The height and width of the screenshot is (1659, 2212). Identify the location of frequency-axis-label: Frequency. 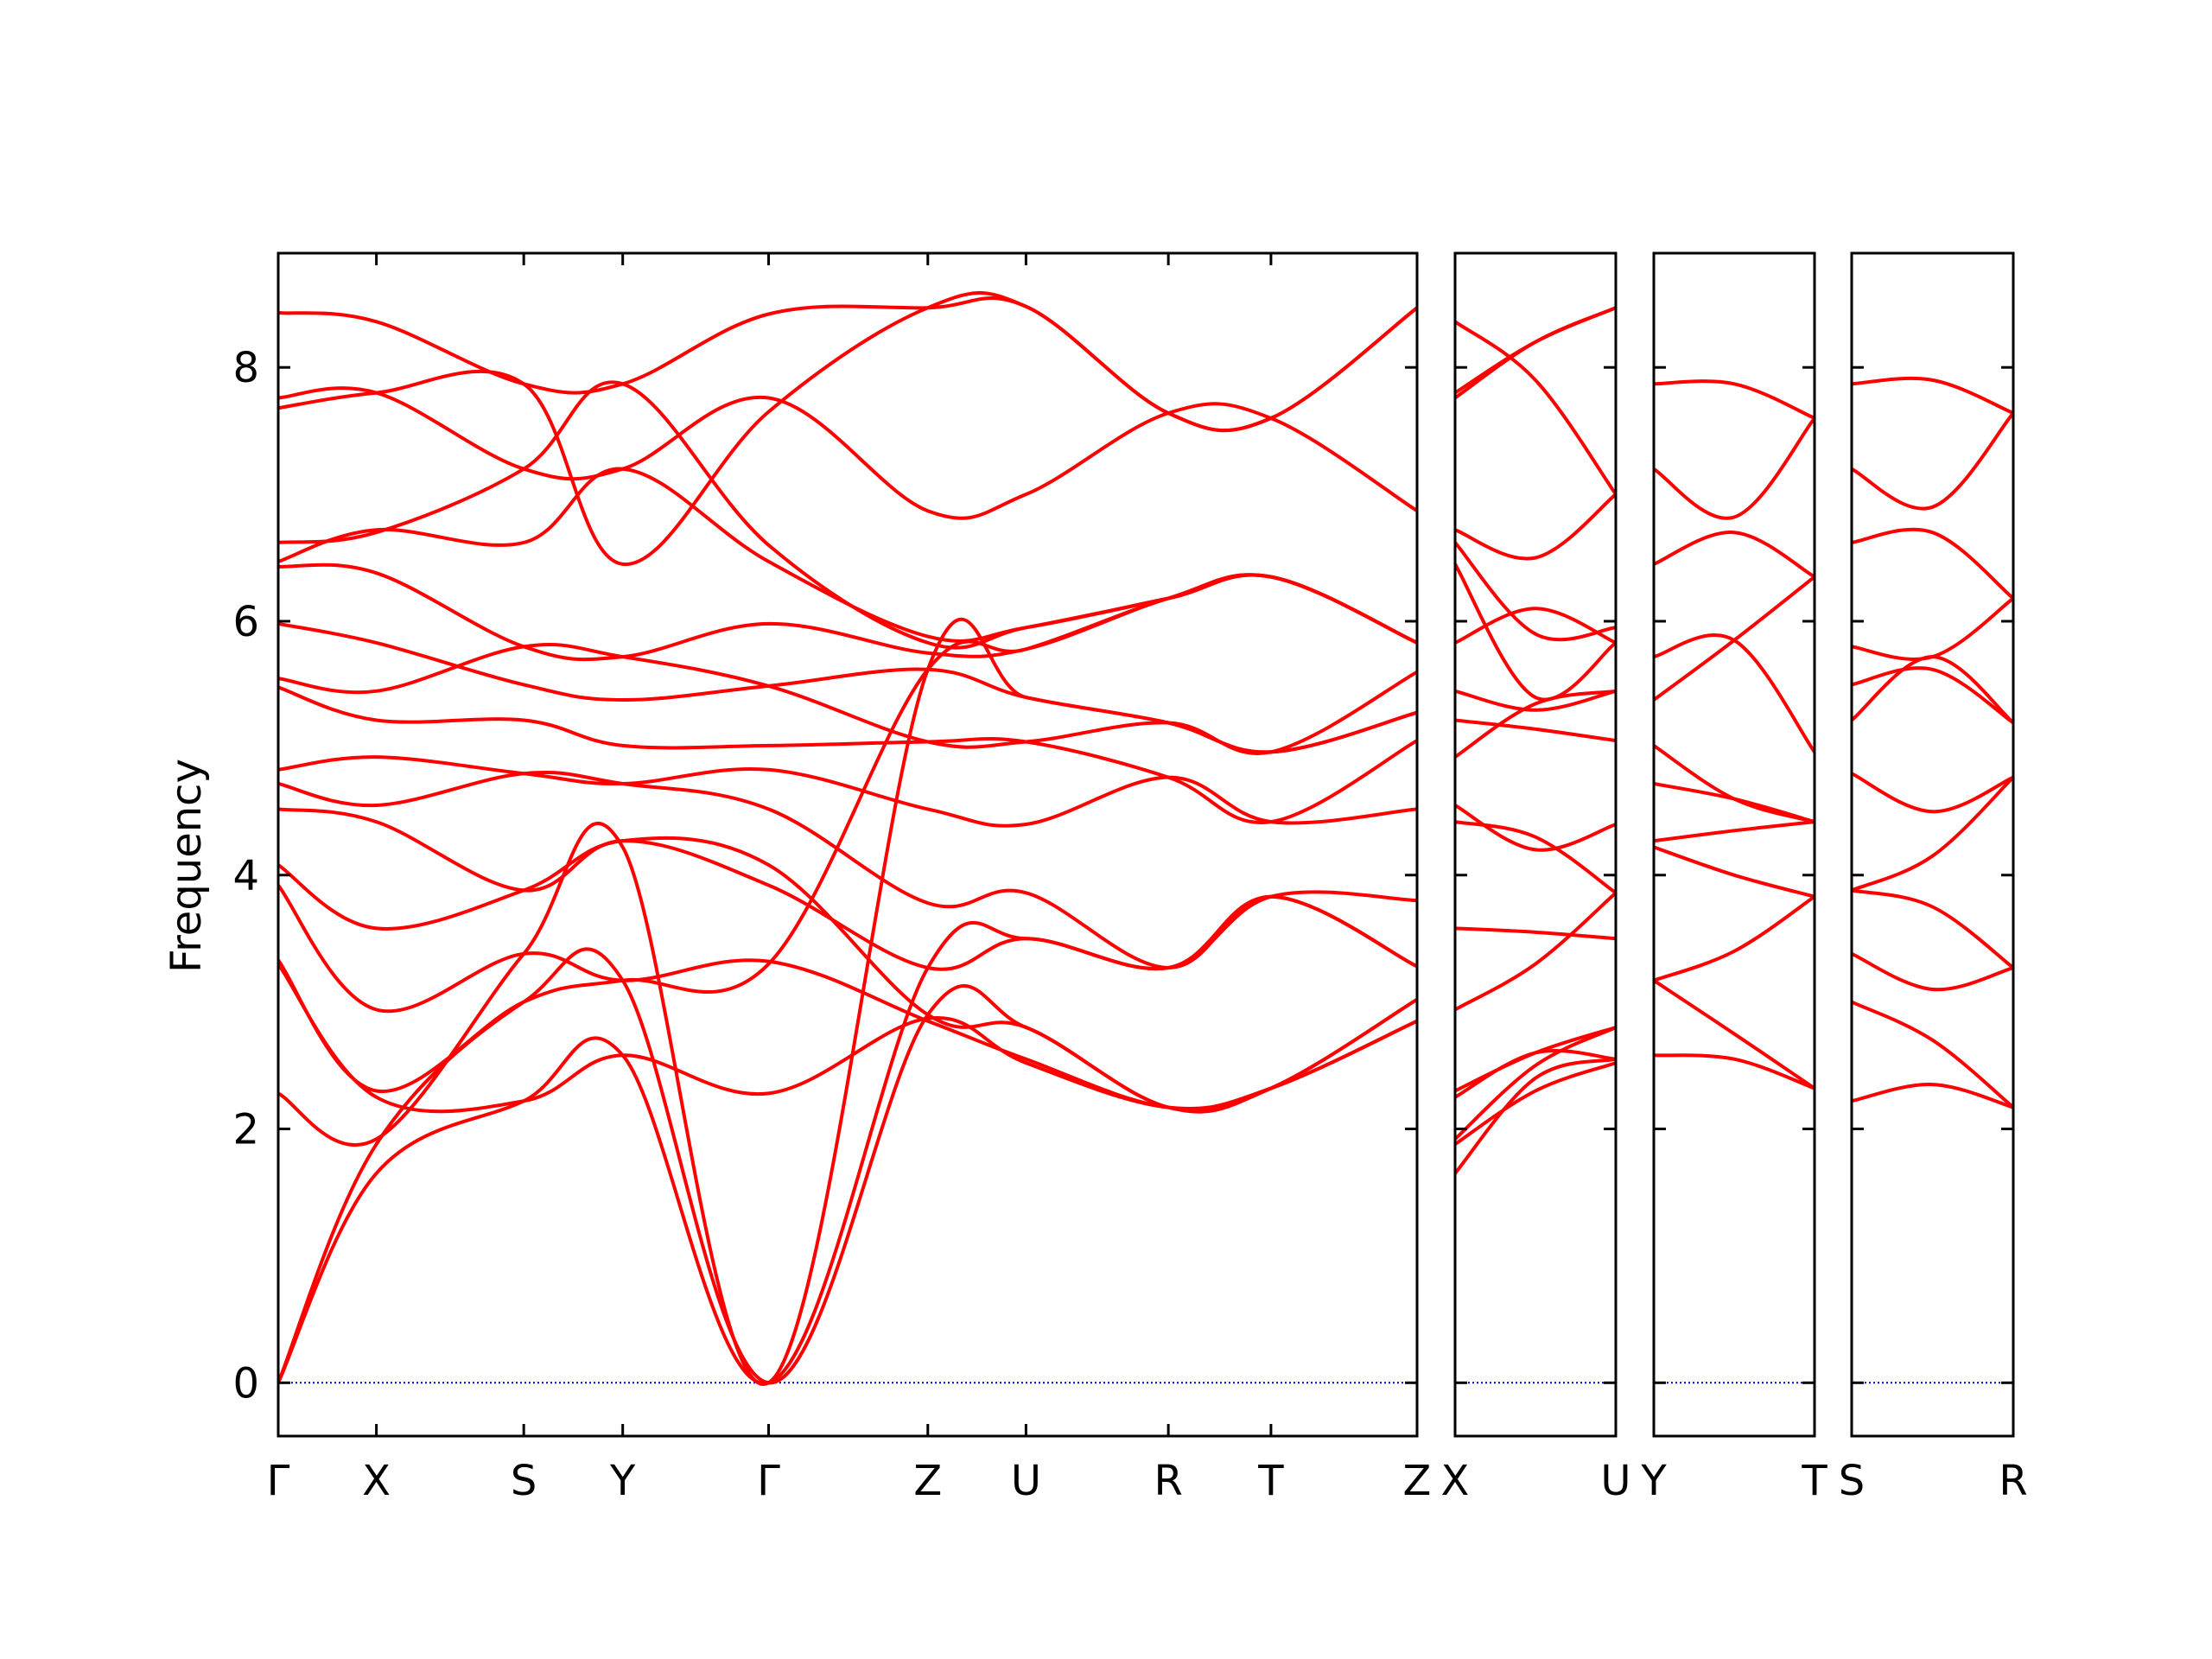
(186, 866).